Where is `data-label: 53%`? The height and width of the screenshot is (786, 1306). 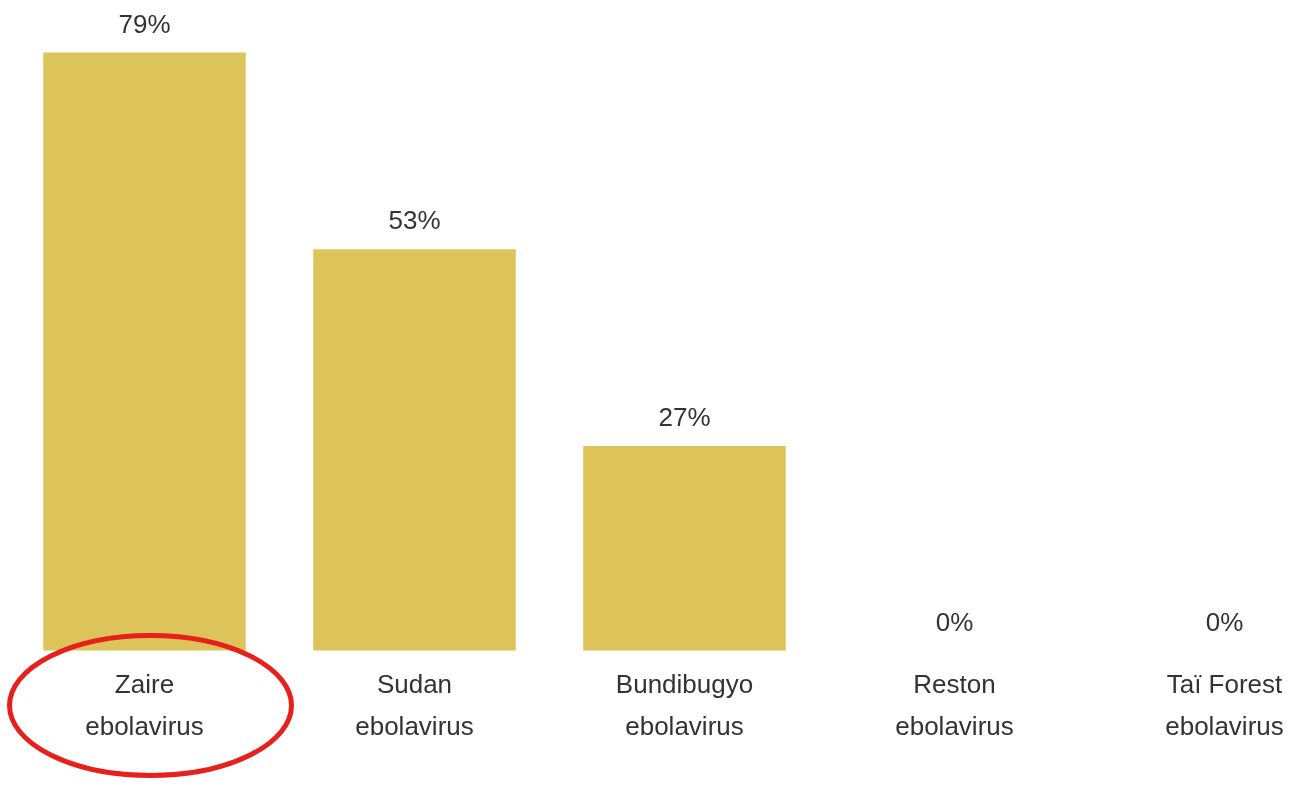 data-label: 53% is located at coordinates (414, 220).